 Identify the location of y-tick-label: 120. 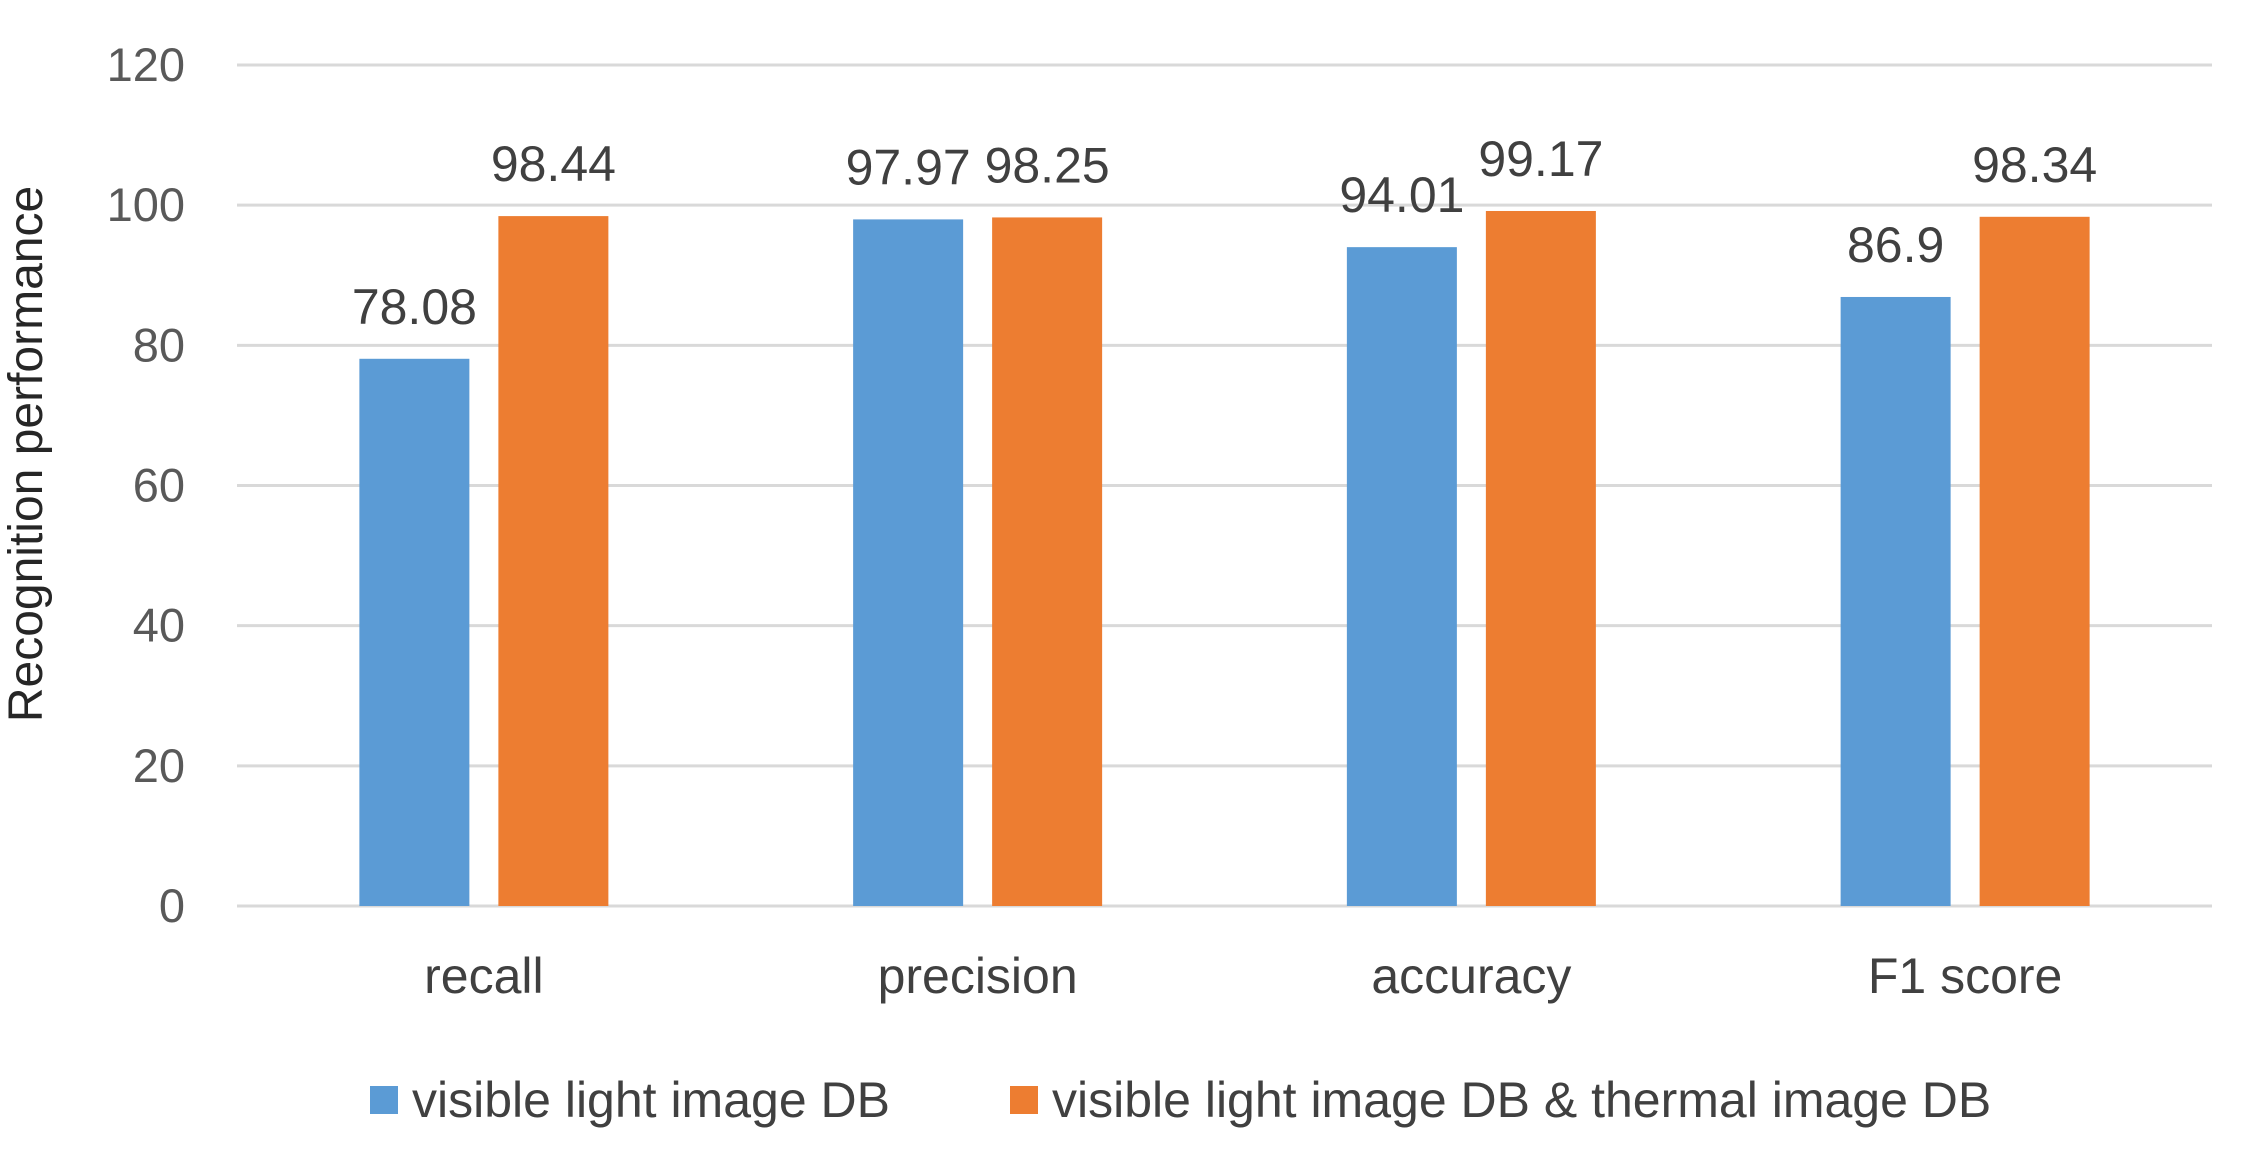
(146, 64).